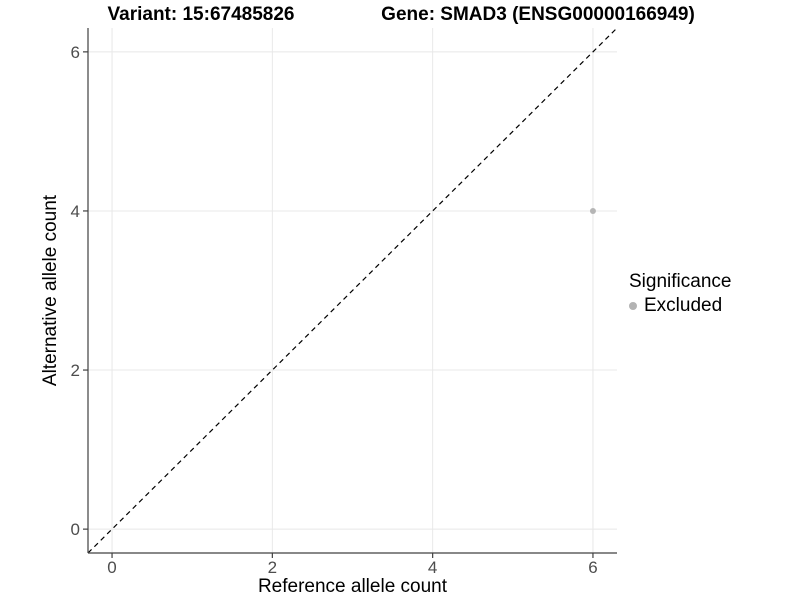  I want to click on legend-title: Significance, so click(680, 281).